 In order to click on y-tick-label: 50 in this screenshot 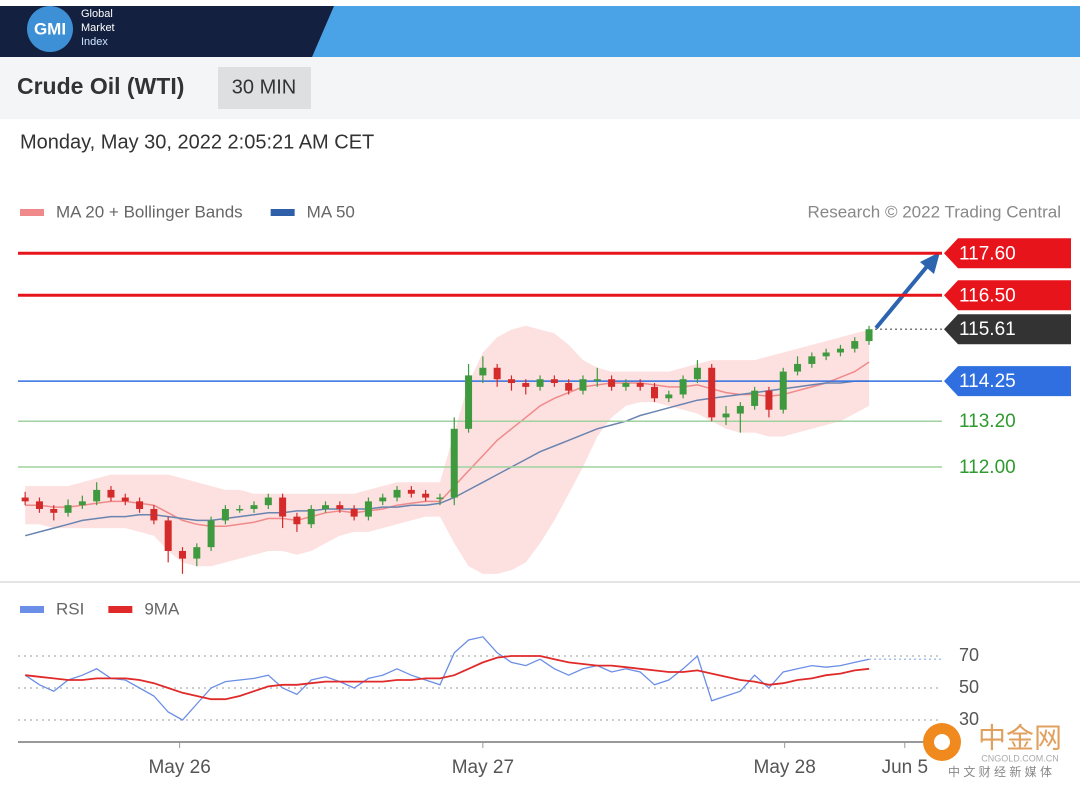, I will do `click(969, 687)`.